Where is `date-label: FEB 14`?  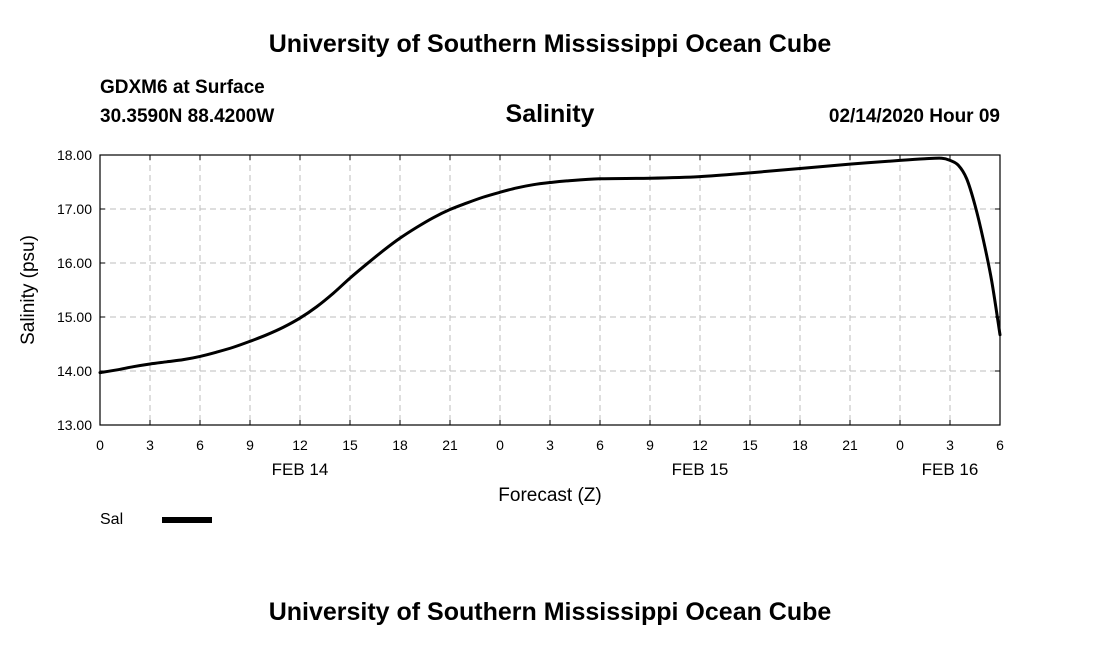 date-label: FEB 14 is located at coordinates (300, 469).